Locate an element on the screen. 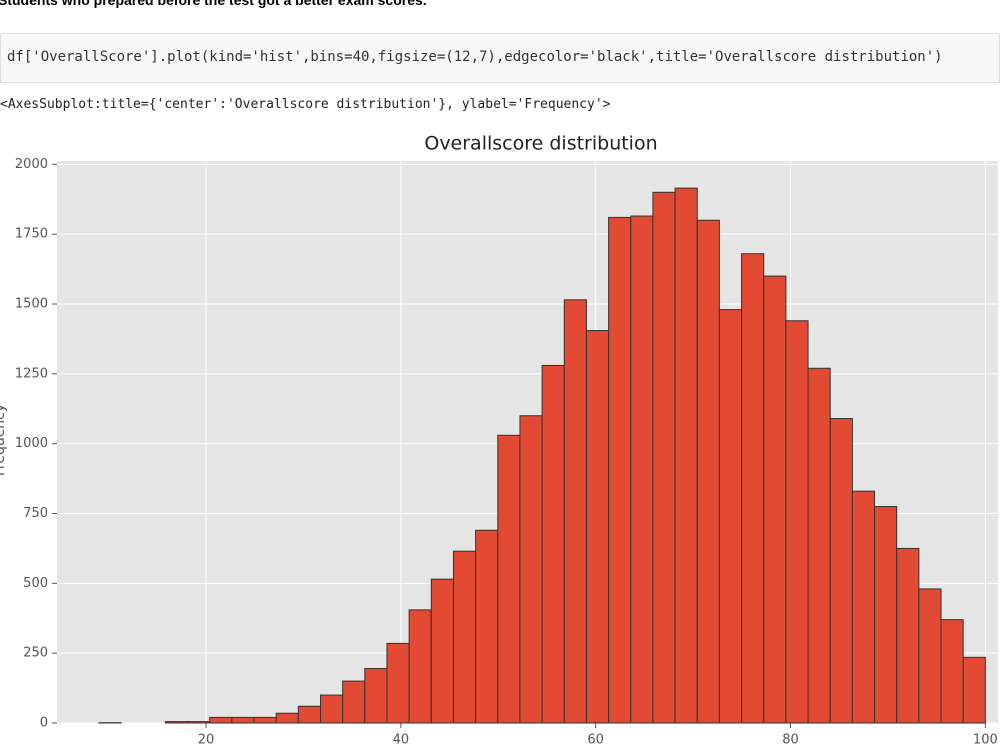  y-tick-label: 500 is located at coordinates (35, 583).